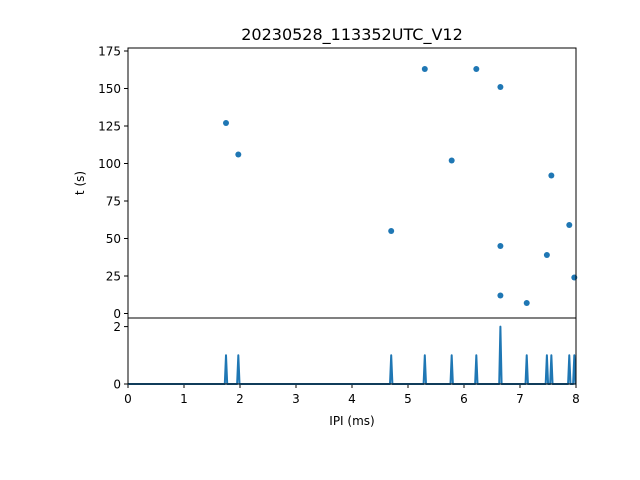  Describe the element at coordinates (352, 35) in the screenshot. I see `chart-title: 20230528_113352UTC_V12` at that location.